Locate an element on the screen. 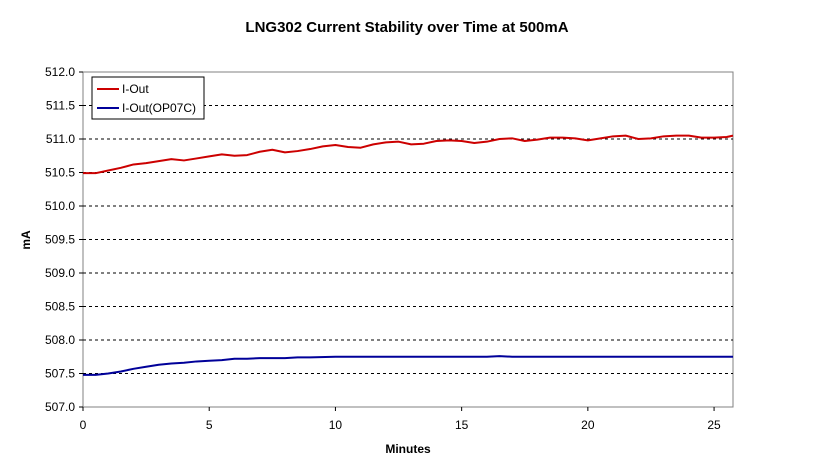 Image resolution: width=815 pixels, height=475 pixels. y-tick-label: 509.5 is located at coordinates (60, 240).